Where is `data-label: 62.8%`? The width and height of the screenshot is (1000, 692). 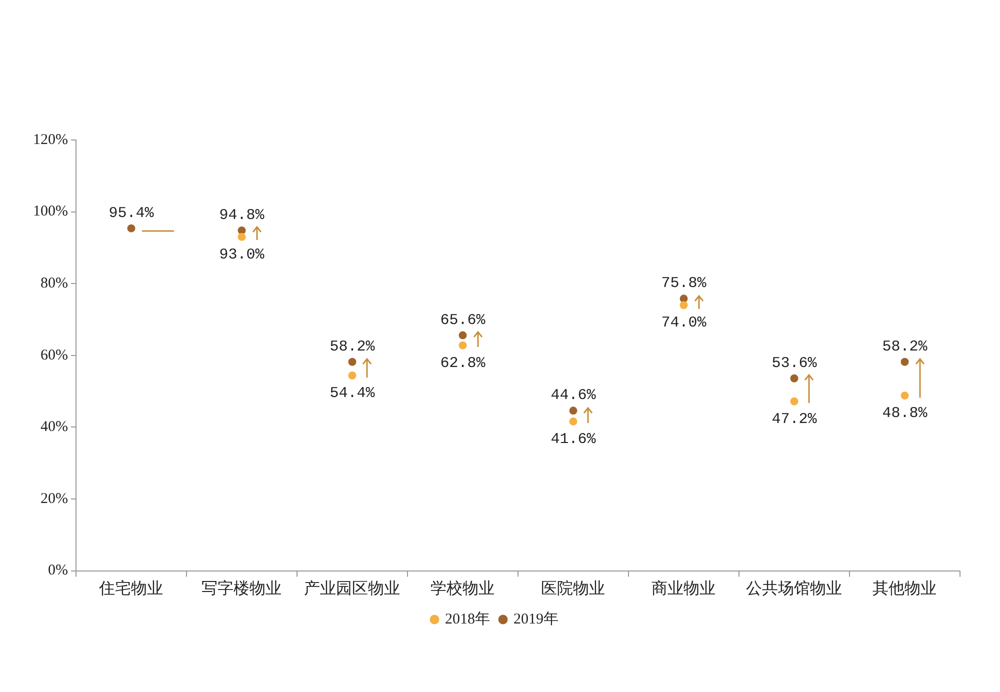 data-label: 62.8% is located at coordinates (463, 363).